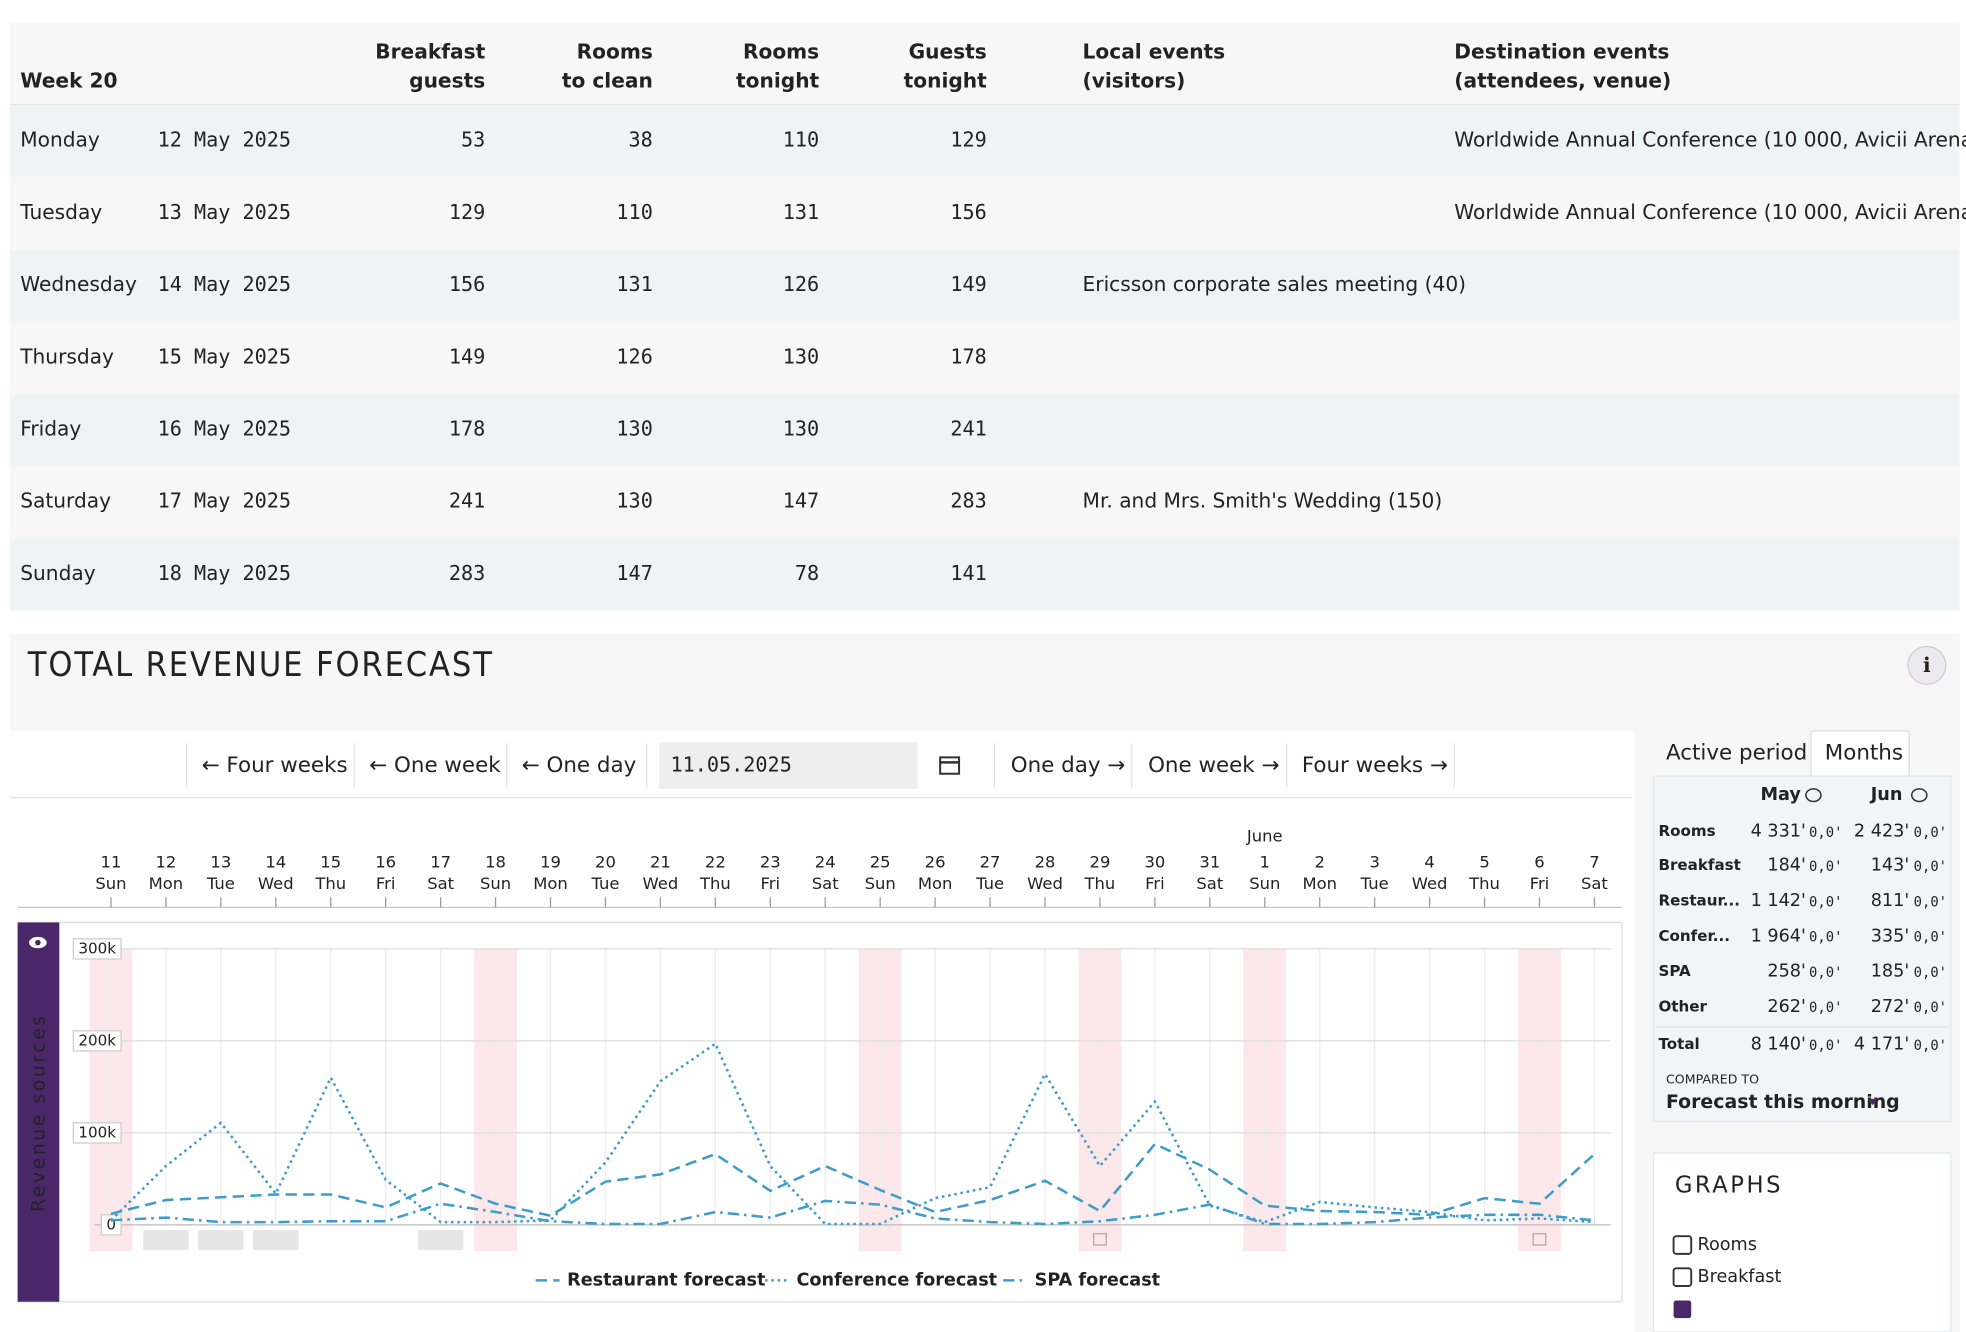 The height and width of the screenshot is (1332, 1966). I want to click on table-cell: 14 May 2025, so click(225, 284).